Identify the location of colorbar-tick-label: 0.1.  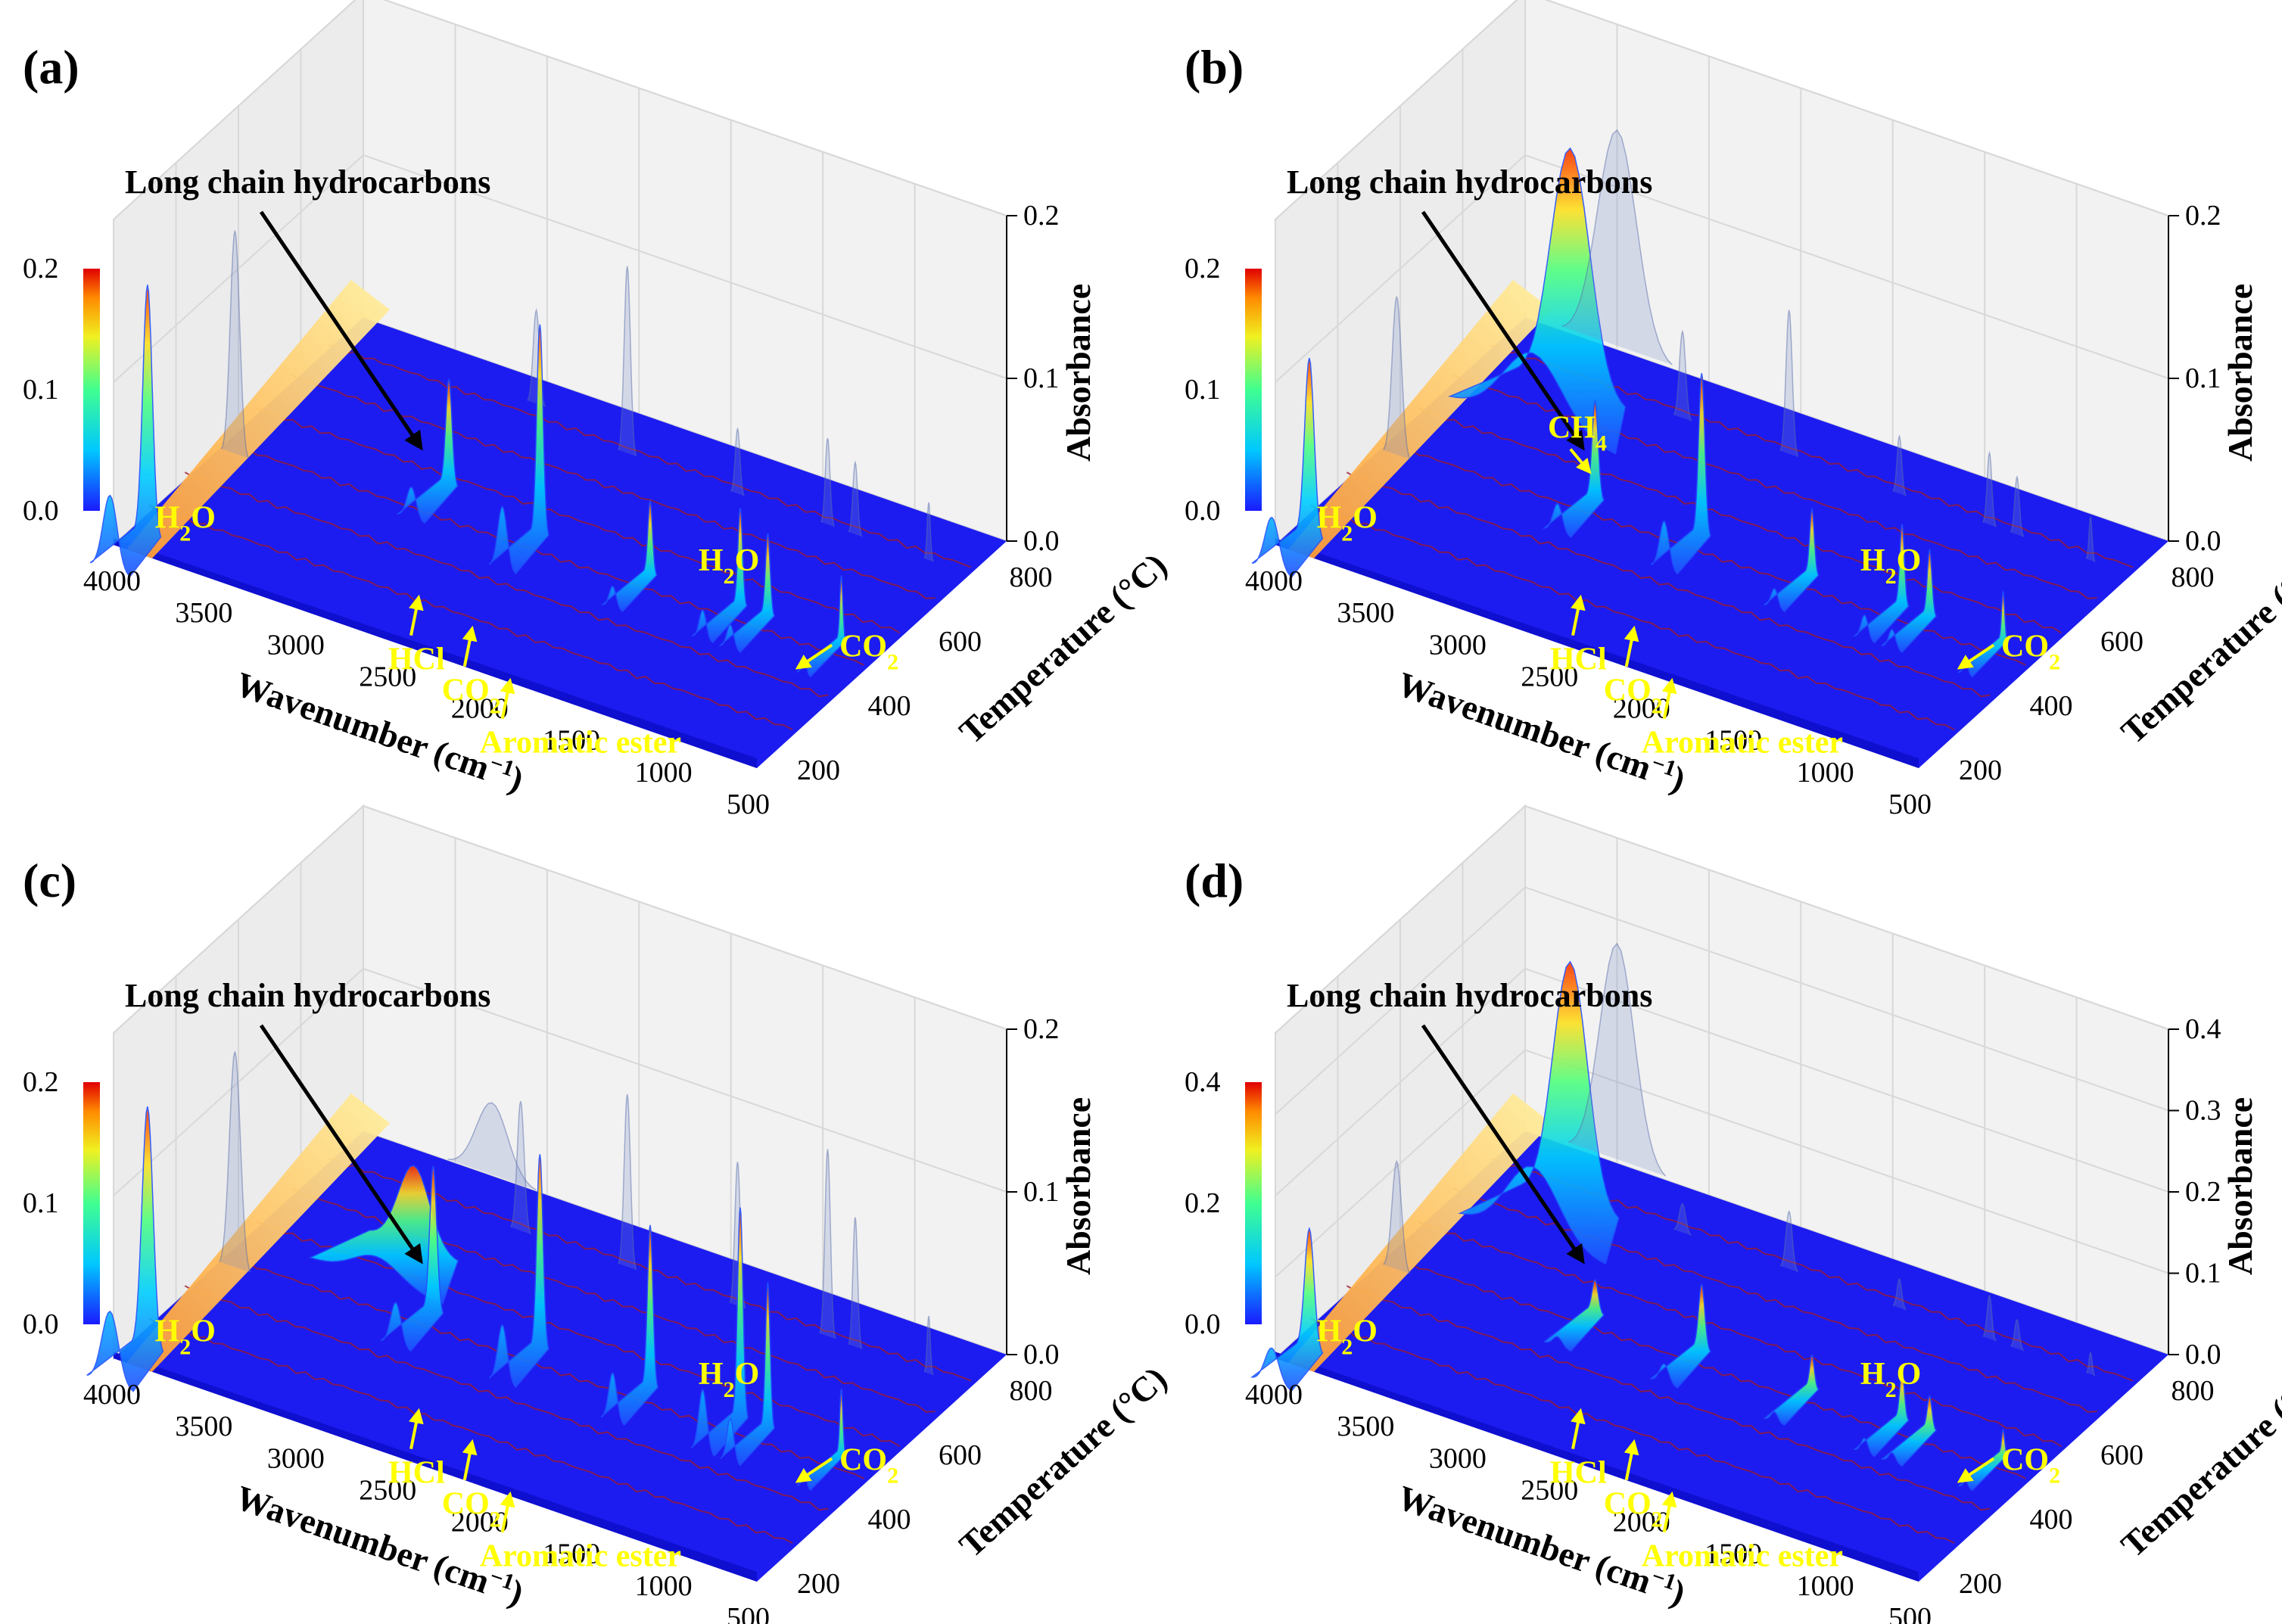
(41, 390).